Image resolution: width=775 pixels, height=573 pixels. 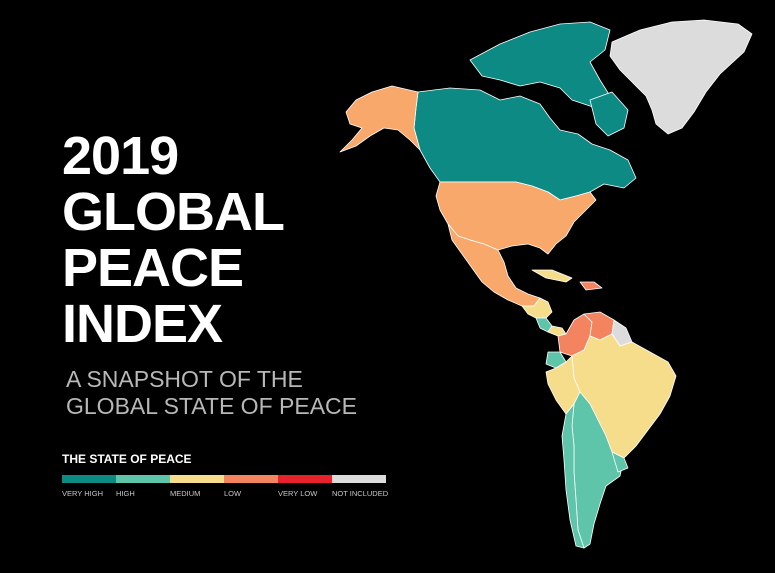 I want to click on alaska-region, so click(x=380, y=119).